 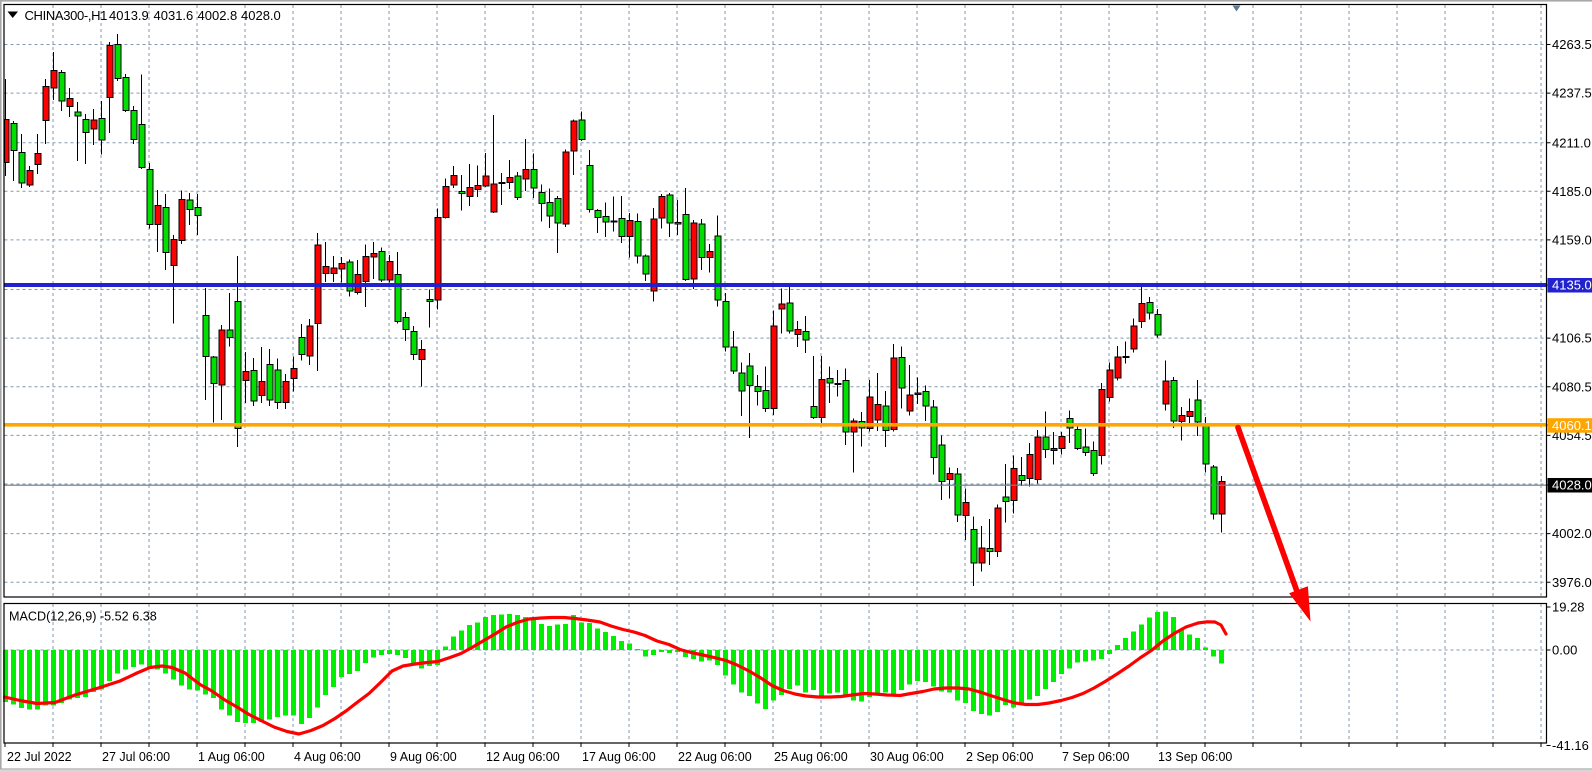 I want to click on svg-text: CHINA300-,H1, so click(x=66, y=15).